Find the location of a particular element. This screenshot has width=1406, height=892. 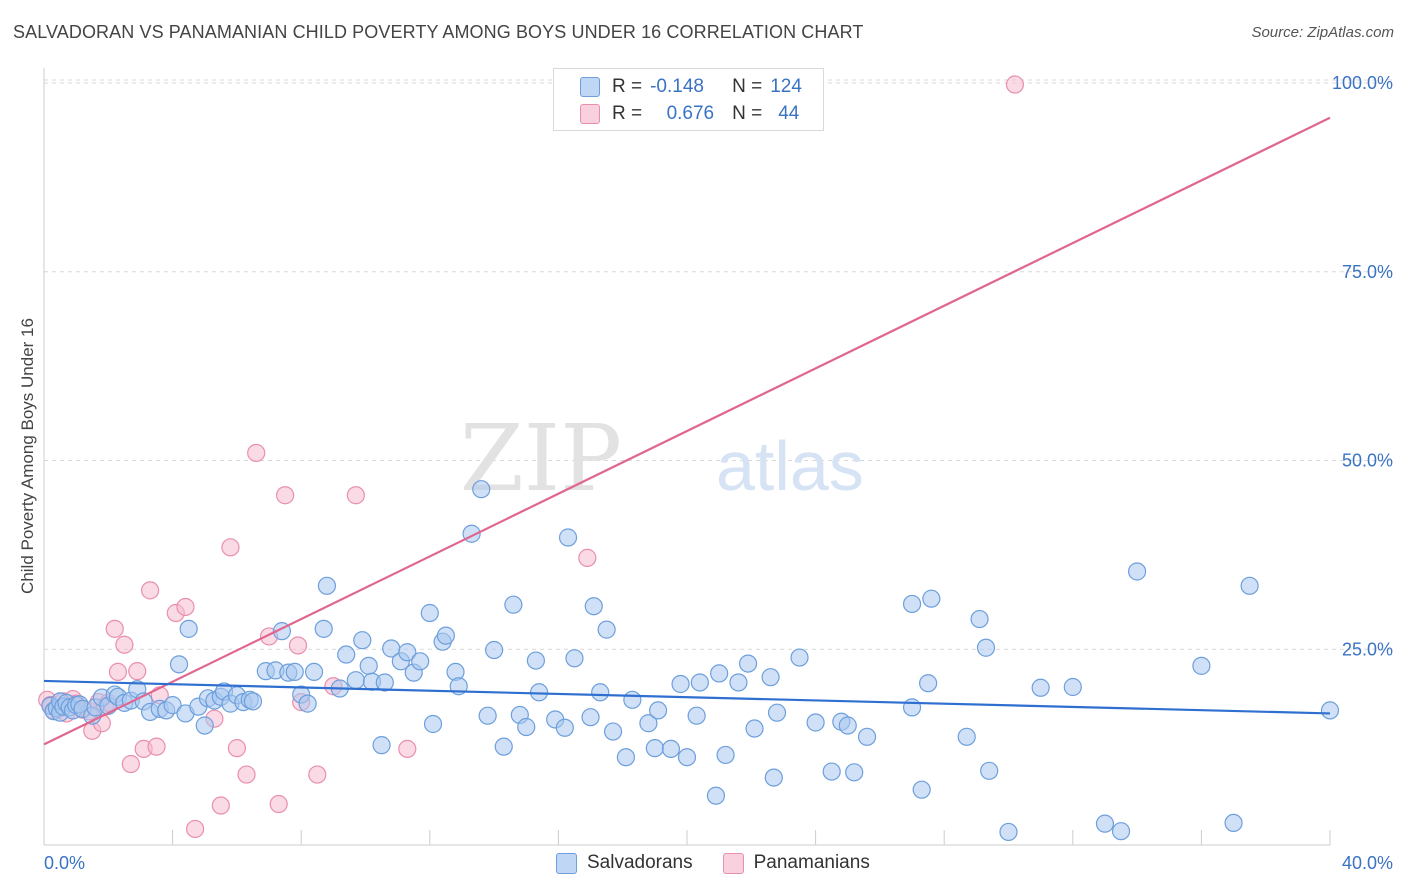

legend-item-panamanians: Panamanians is located at coordinates (796, 863).